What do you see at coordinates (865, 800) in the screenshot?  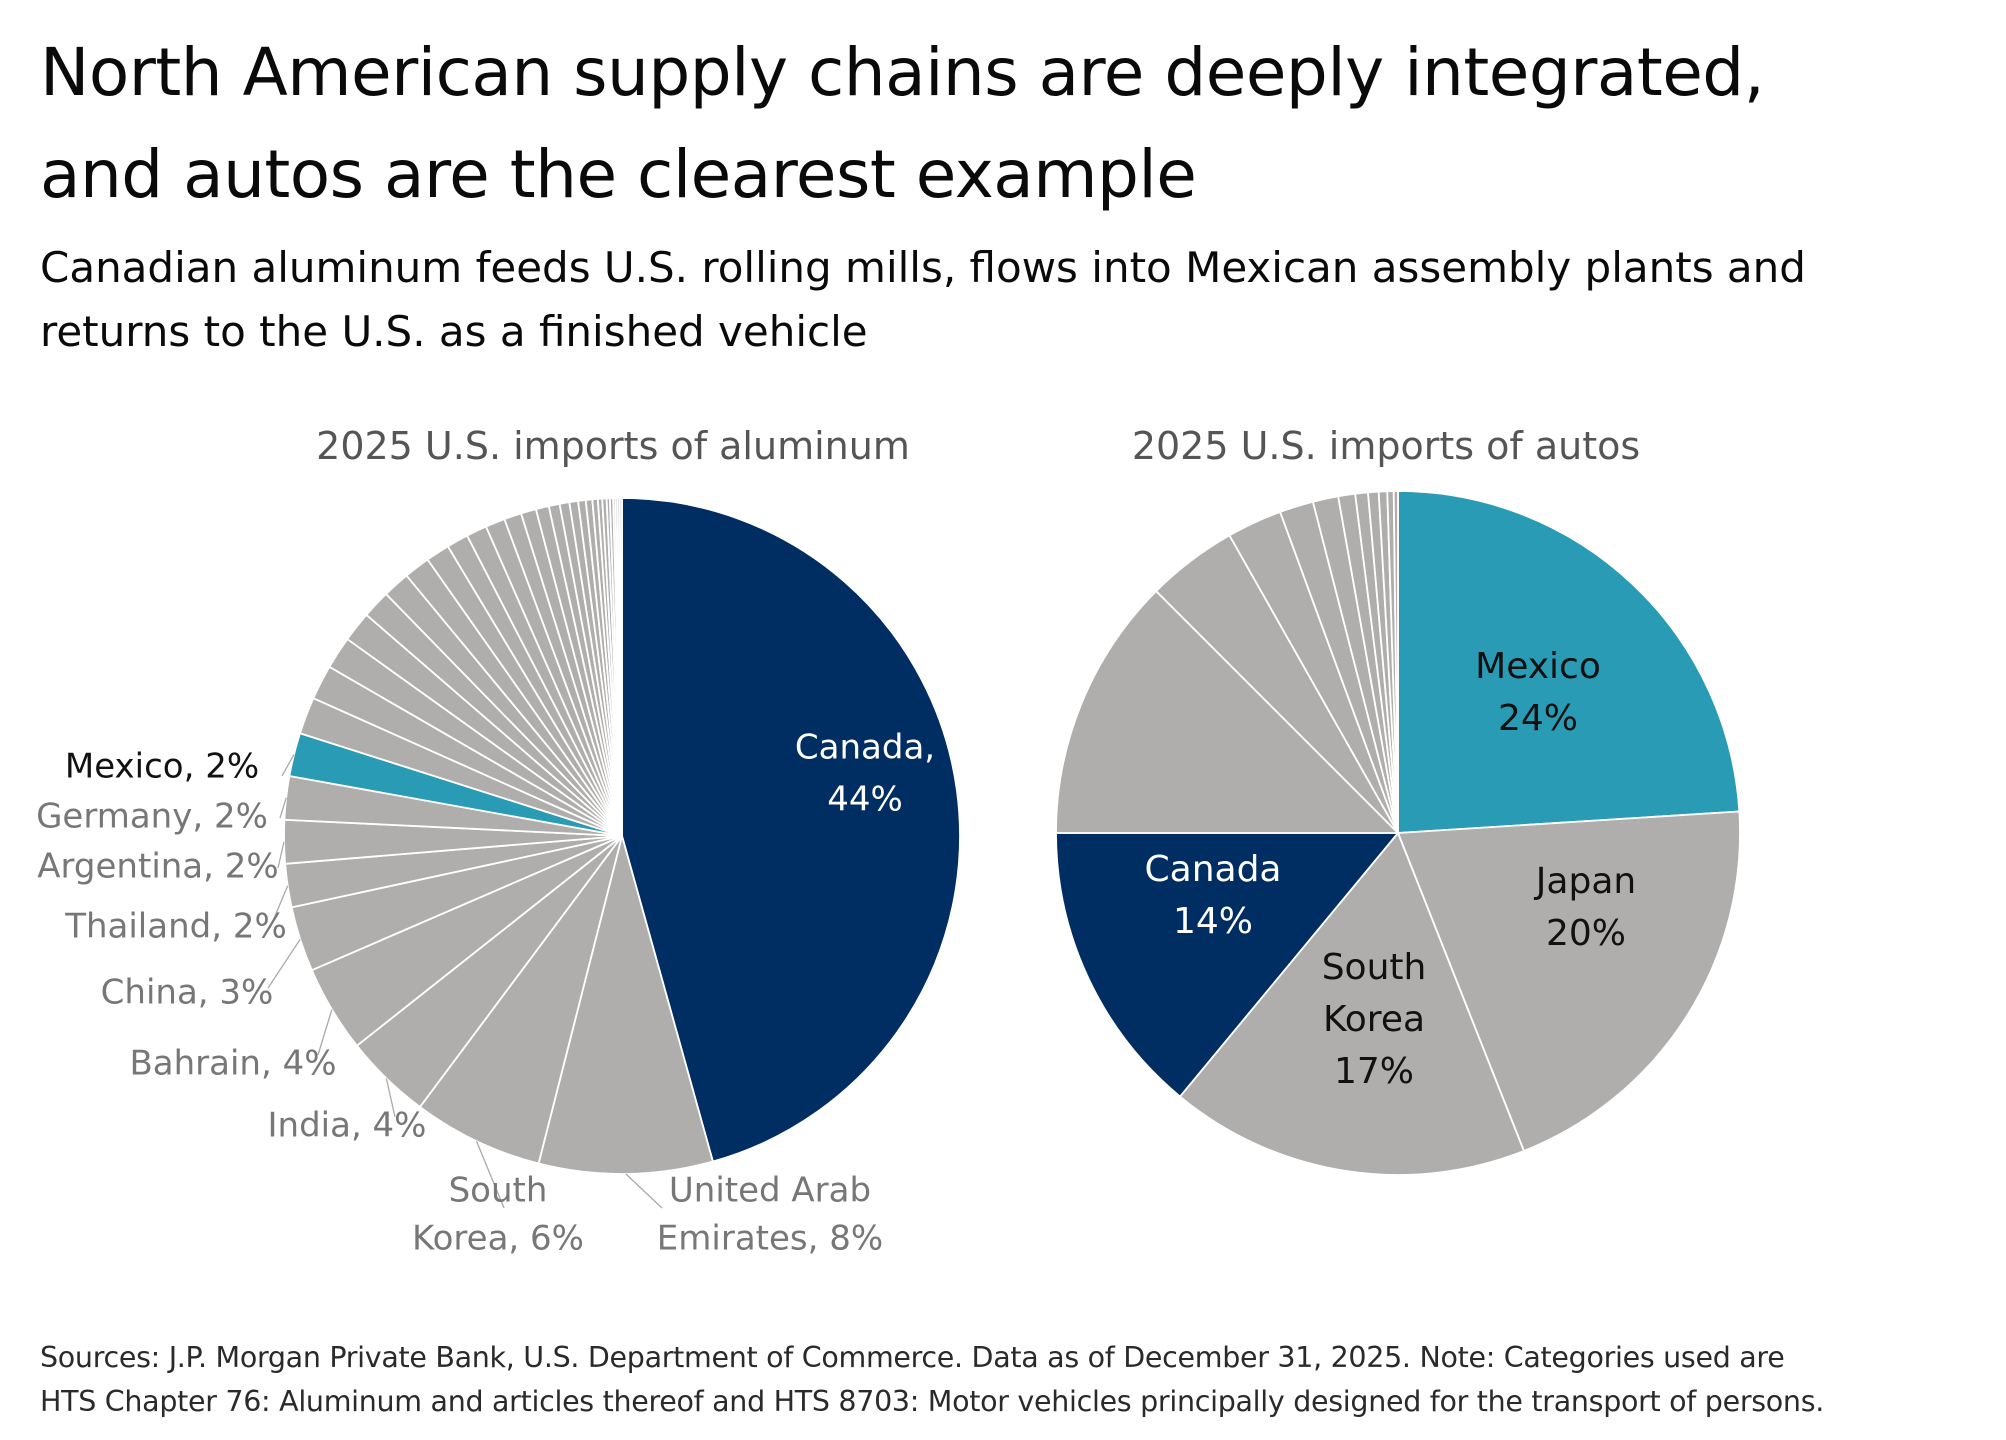 I see `aluminum-label-canada-line-2: 44%` at bounding box center [865, 800].